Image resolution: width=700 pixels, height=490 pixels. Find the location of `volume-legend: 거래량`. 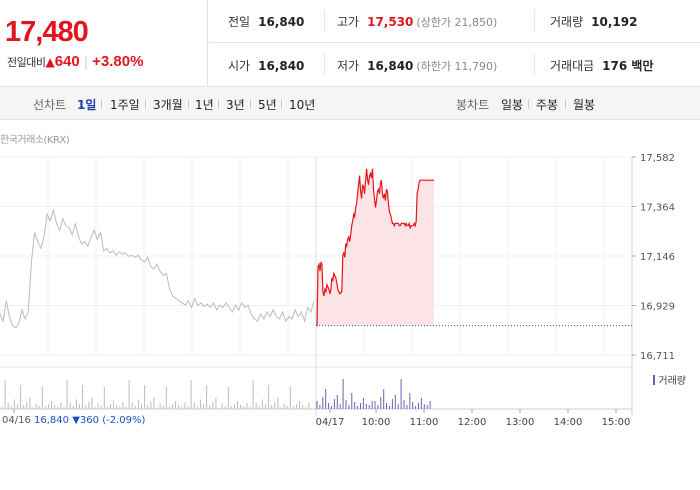

volume-legend: 거래량 is located at coordinates (669, 379).